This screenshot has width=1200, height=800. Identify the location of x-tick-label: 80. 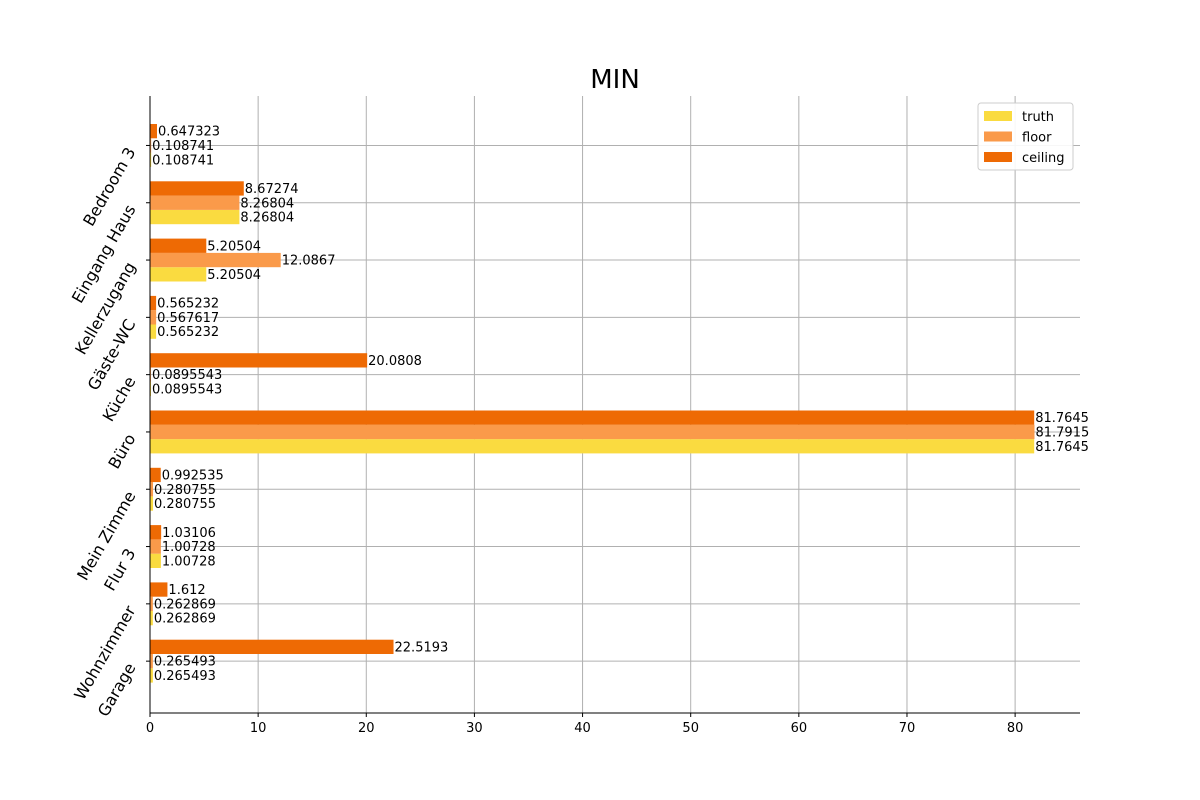
(1015, 728).